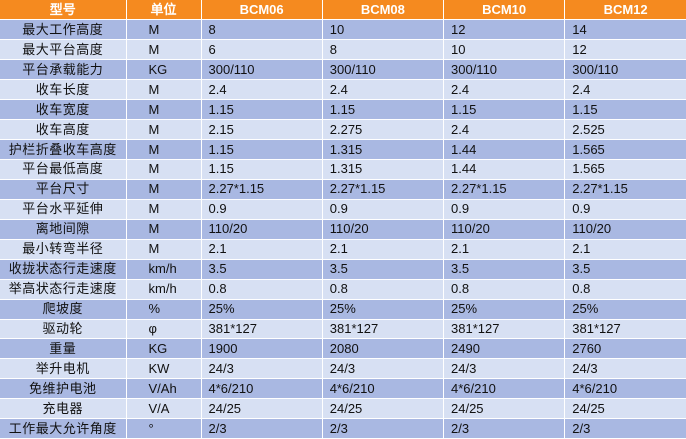 This screenshot has height=439, width=686. What do you see at coordinates (63, 389) in the screenshot?
I see `param-name-cell: 免维护电池` at bounding box center [63, 389].